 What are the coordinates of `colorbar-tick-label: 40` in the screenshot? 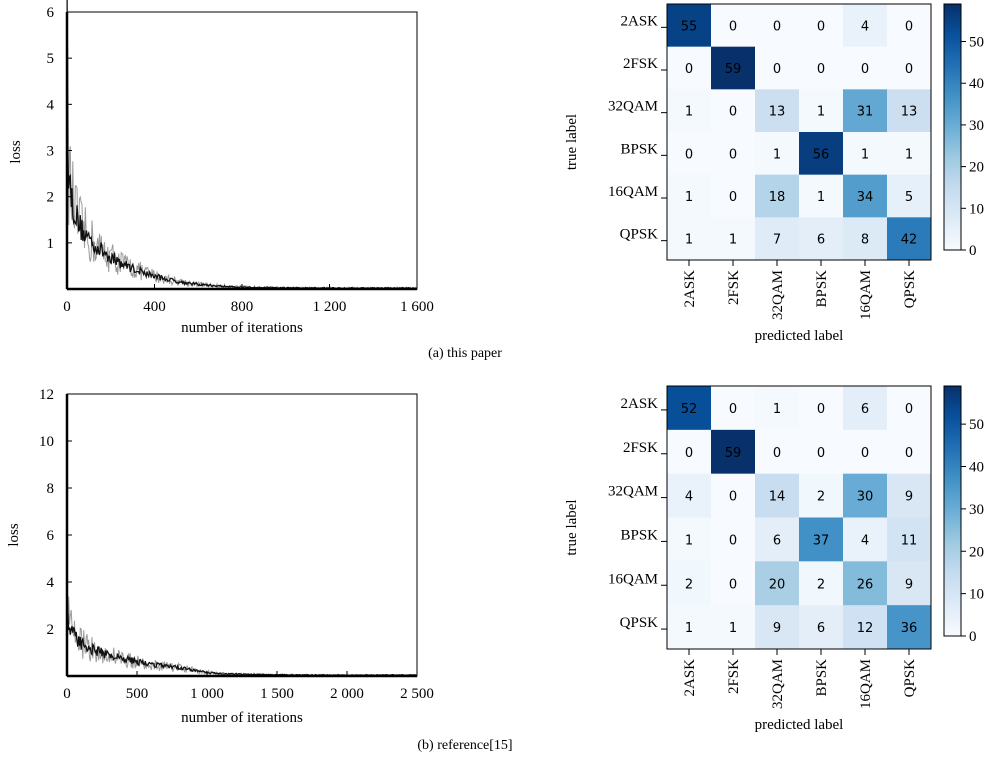 It's located at (976, 84).